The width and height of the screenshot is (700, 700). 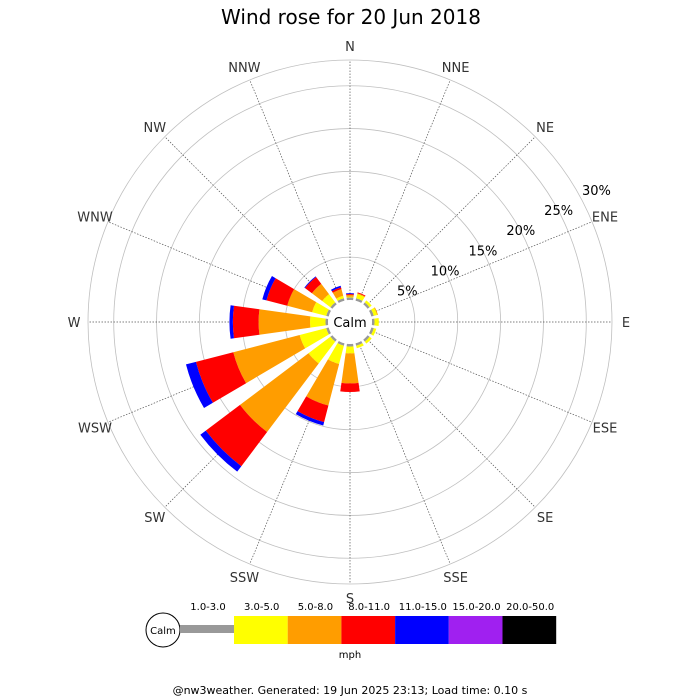 What do you see at coordinates (456, 68) in the screenshot?
I see `direction-label-nne: NNE` at bounding box center [456, 68].